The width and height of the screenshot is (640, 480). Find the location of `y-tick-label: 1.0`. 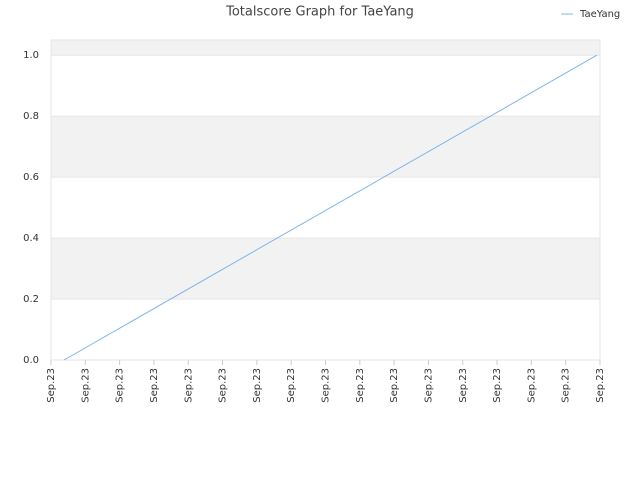

y-tick-label: 1.0 is located at coordinates (31, 55).